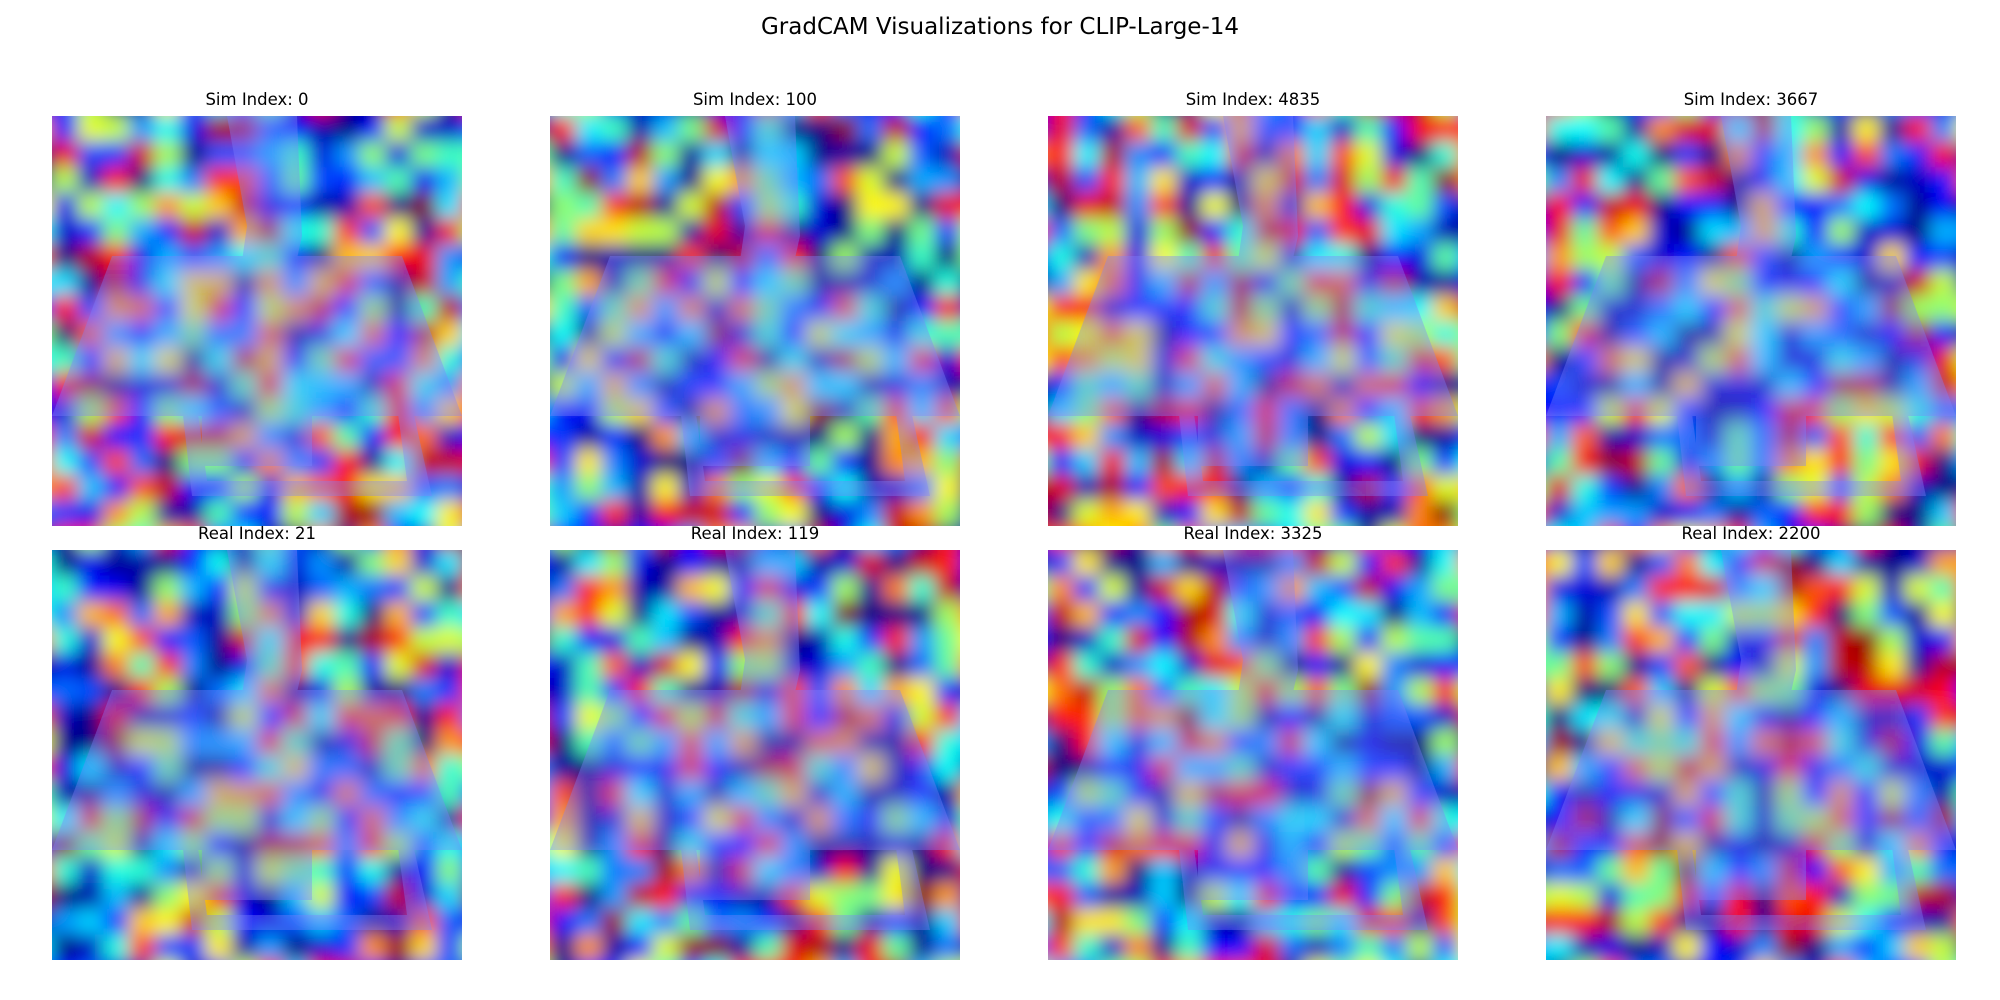  I want to click on figure-title: GradCAM Visualizations for CLIP-Large-14, so click(1000, 27).